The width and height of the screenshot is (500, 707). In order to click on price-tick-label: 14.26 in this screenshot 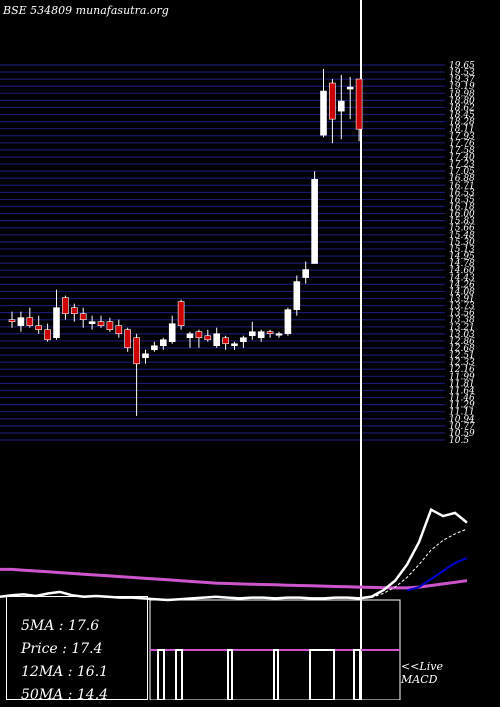, I will do `click(462, 285)`.